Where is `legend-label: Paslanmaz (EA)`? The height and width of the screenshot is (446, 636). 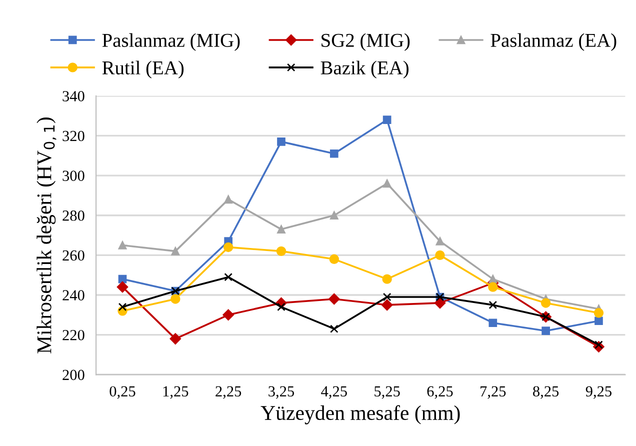
legend-label: Paslanmaz (EA) is located at coordinates (553, 42).